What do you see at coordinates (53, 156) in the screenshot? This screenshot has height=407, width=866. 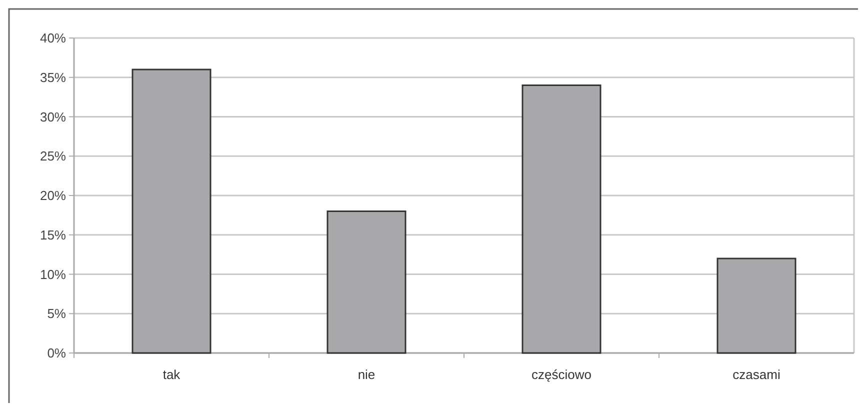 I see `y-tick-label: 25%` at bounding box center [53, 156].